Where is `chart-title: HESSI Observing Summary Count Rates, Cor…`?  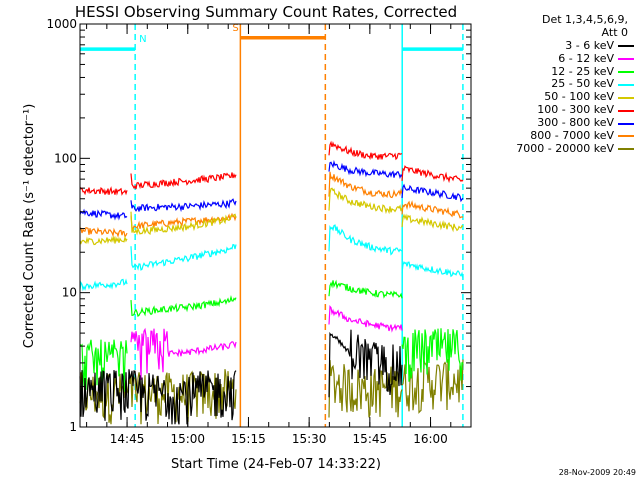
chart-title: HESSI Observing Summary Count Rates, Cor… is located at coordinates (266, 12).